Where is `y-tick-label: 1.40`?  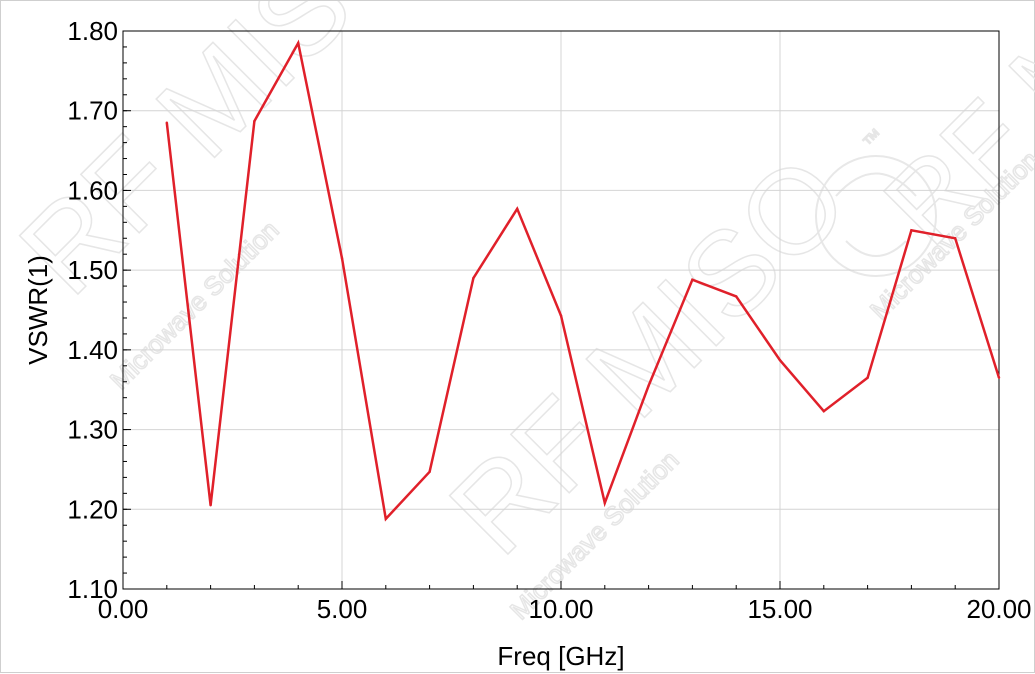
y-tick-label: 1.40 is located at coordinates (92, 350).